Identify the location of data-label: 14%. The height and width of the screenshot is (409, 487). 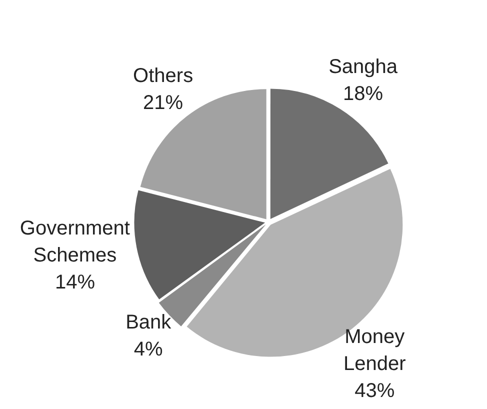
(75, 282).